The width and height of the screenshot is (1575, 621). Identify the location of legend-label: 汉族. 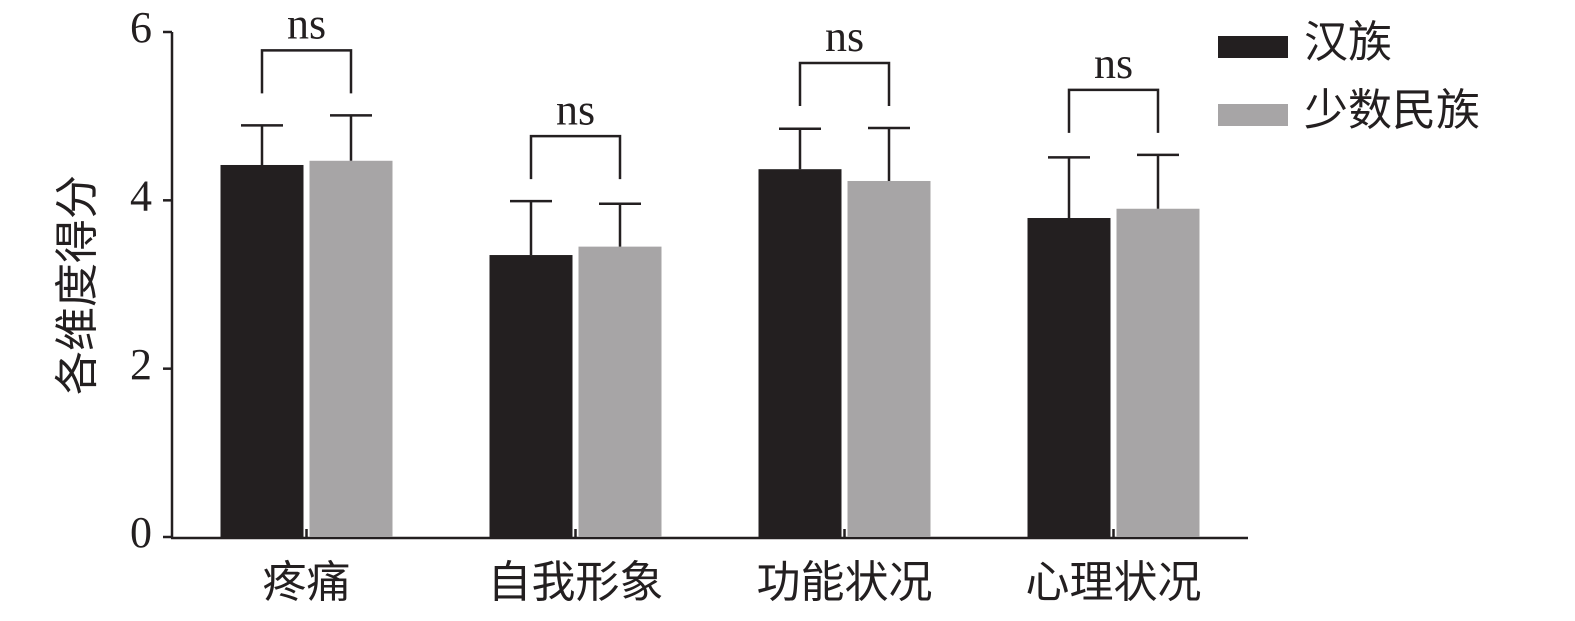
(1348, 42).